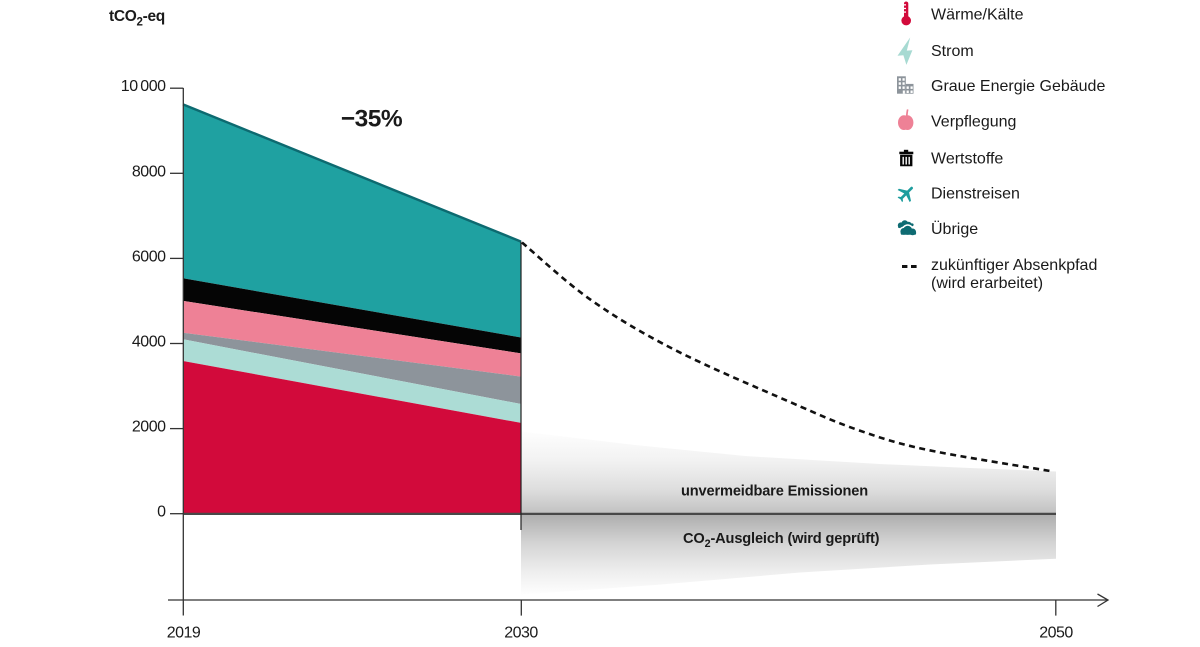 This screenshot has height=647, width=1200. What do you see at coordinates (143, 86) in the screenshot?
I see `svg-text: 10 000` at bounding box center [143, 86].